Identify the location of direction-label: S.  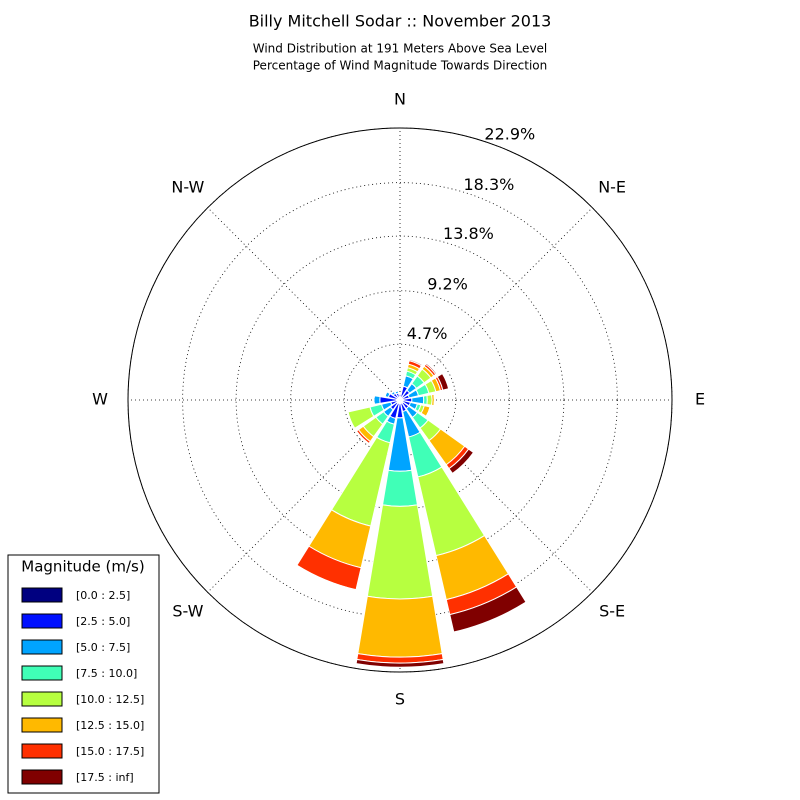
(400, 699).